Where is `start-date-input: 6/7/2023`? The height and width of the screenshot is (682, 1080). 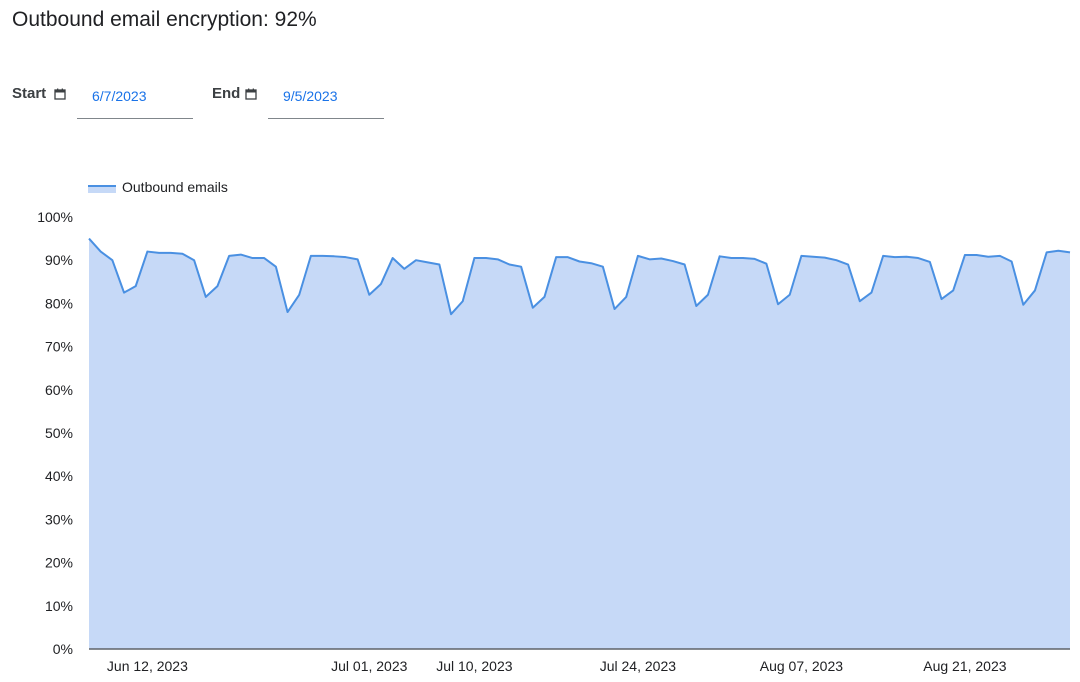 start-date-input: 6/7/2023 is located at coordinates (135, 100).